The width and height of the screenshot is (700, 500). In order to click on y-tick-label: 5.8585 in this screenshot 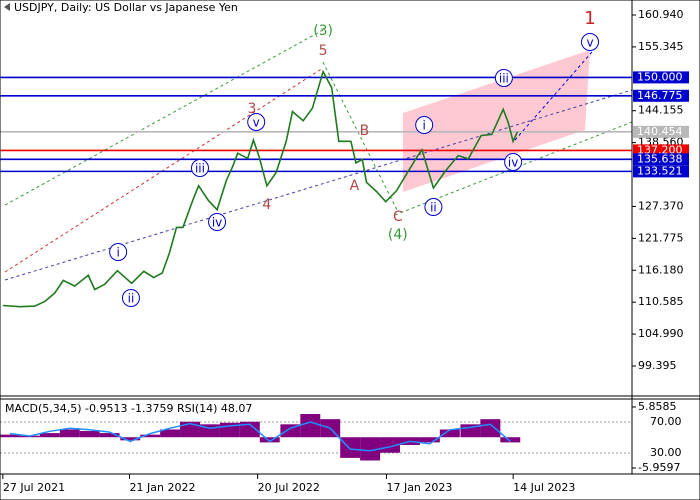, I will do `click(657, 406)`.